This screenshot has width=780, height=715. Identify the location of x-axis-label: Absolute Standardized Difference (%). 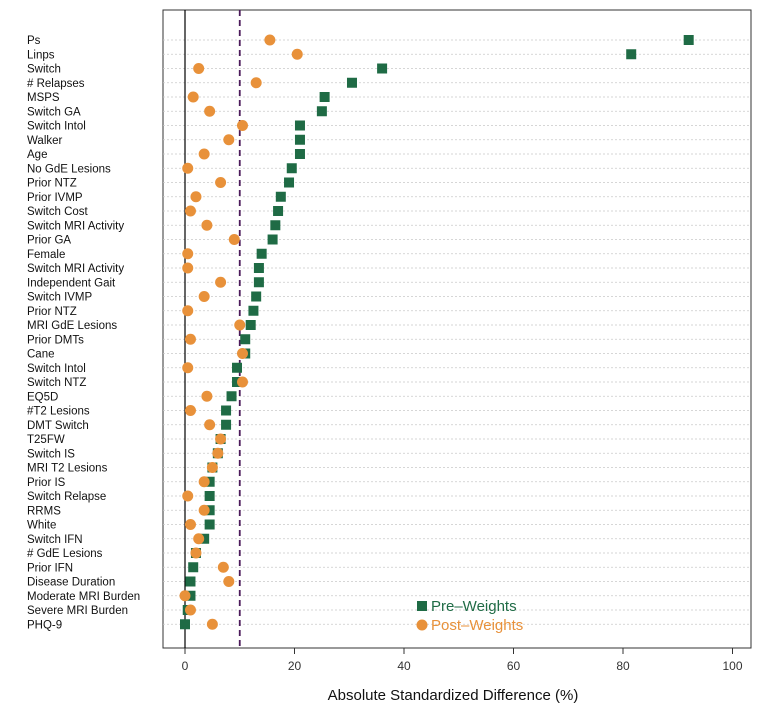
(453, 695).